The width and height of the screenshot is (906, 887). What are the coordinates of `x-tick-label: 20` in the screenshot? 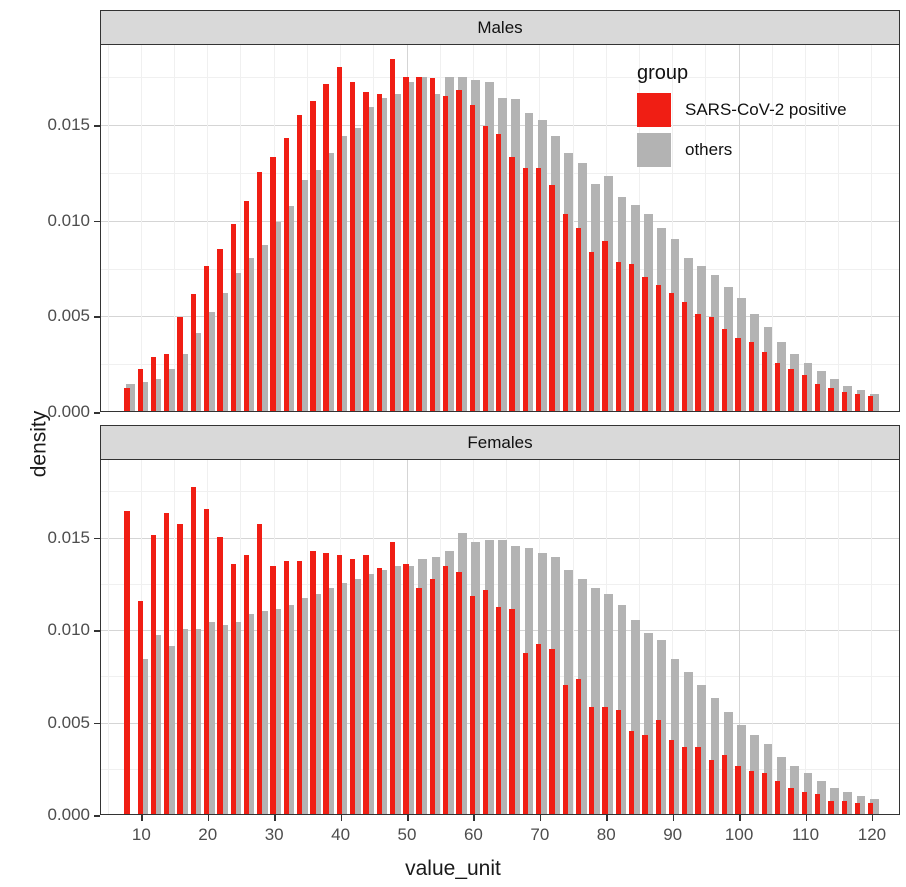 It's located at (208, 834).